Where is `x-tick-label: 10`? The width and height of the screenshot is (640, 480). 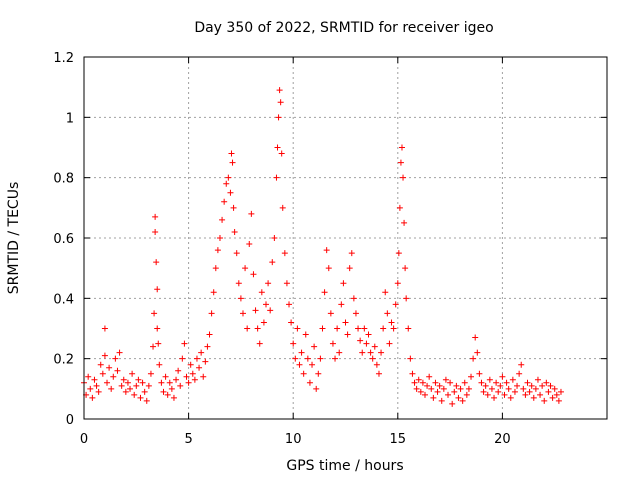
x-tick-label: 10 is located at coordinates (293, 439).